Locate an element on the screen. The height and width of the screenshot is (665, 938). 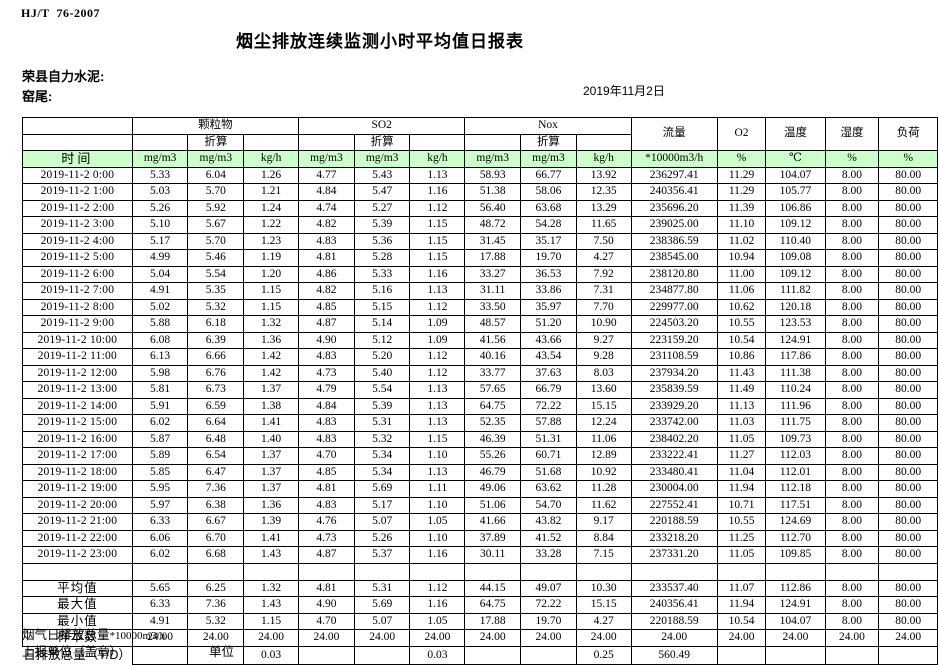
cell-flow: 238120.80 is located at coordinates (674, 274).